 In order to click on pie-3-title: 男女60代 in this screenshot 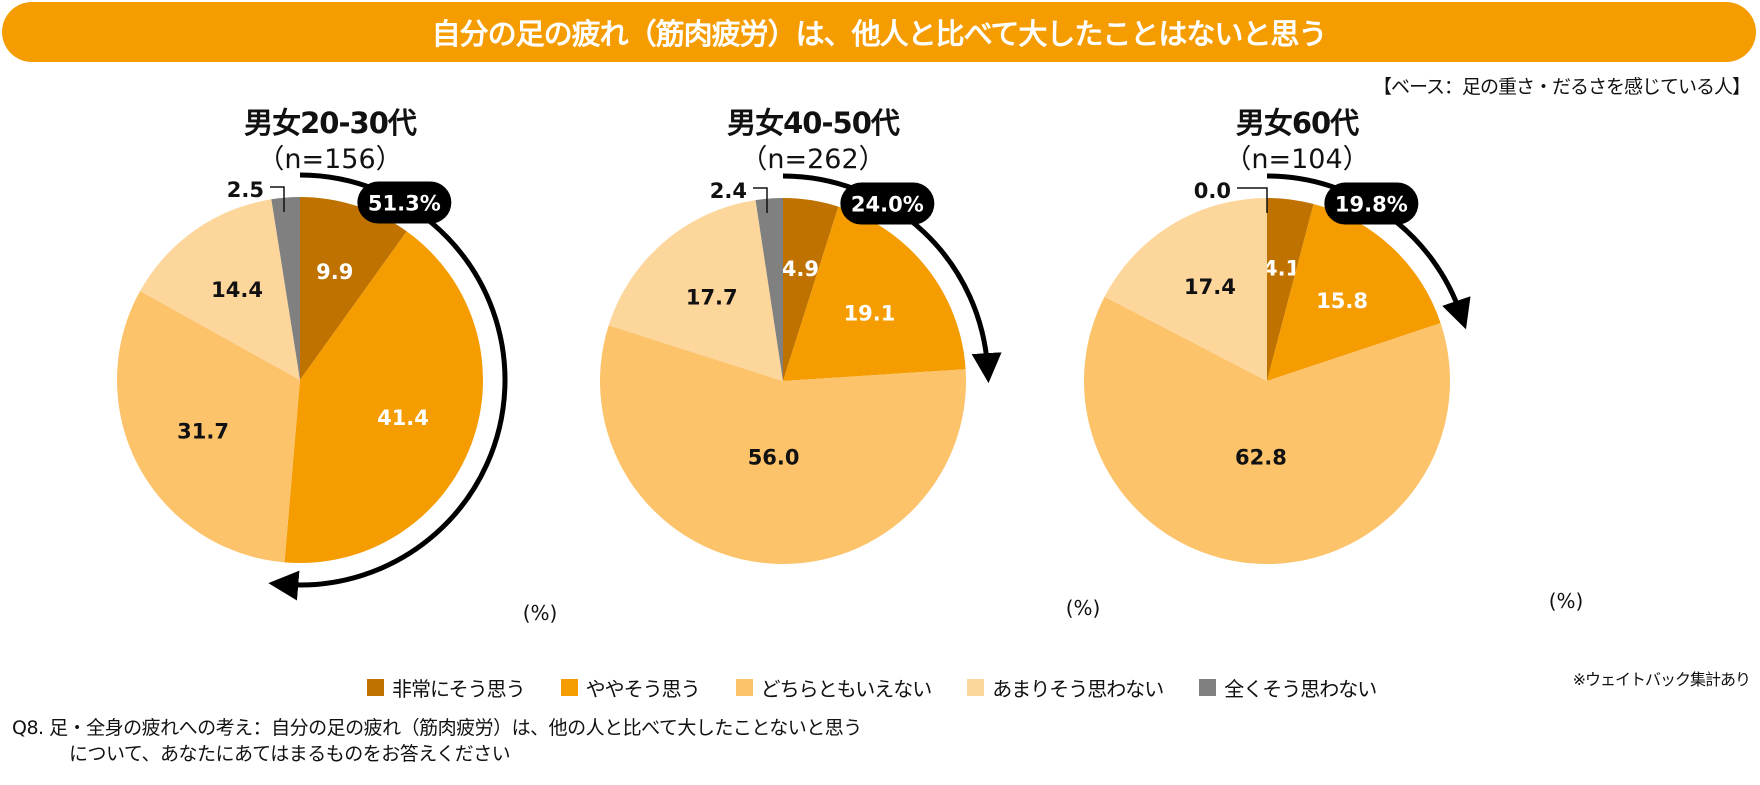, I will do `click(1297, 123)`.